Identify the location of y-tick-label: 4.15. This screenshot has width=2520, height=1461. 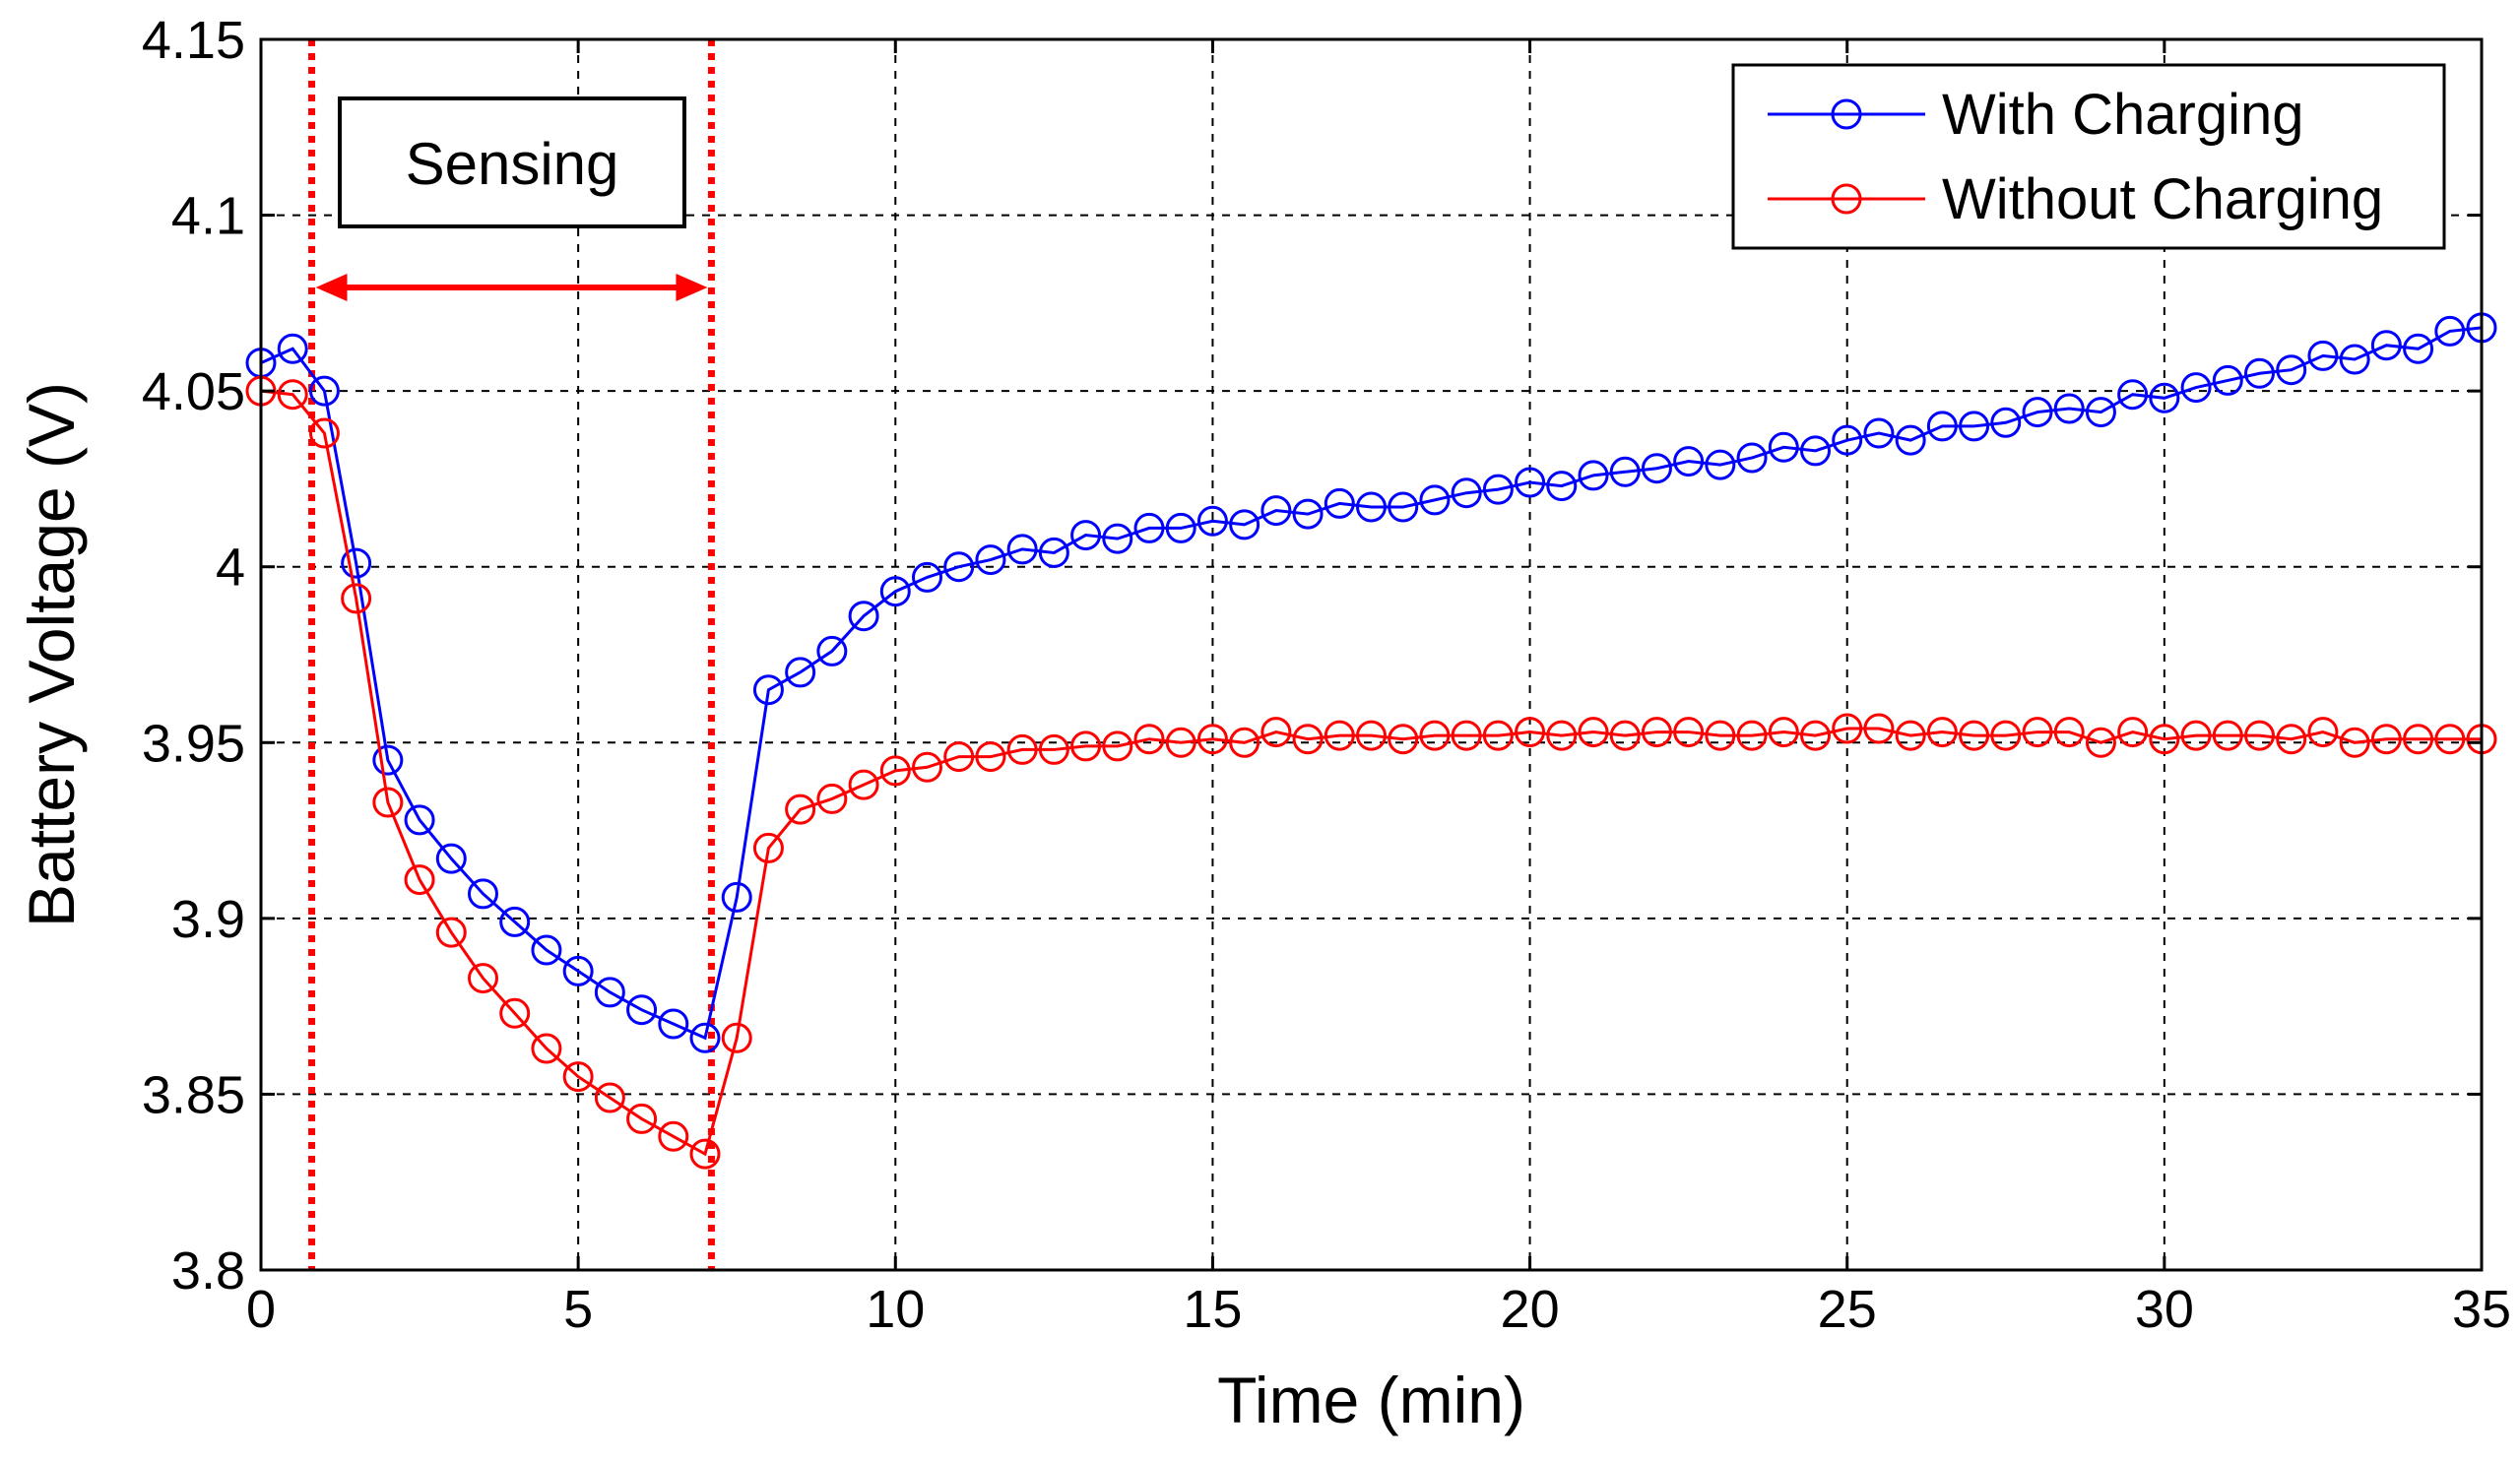
(193, 40).